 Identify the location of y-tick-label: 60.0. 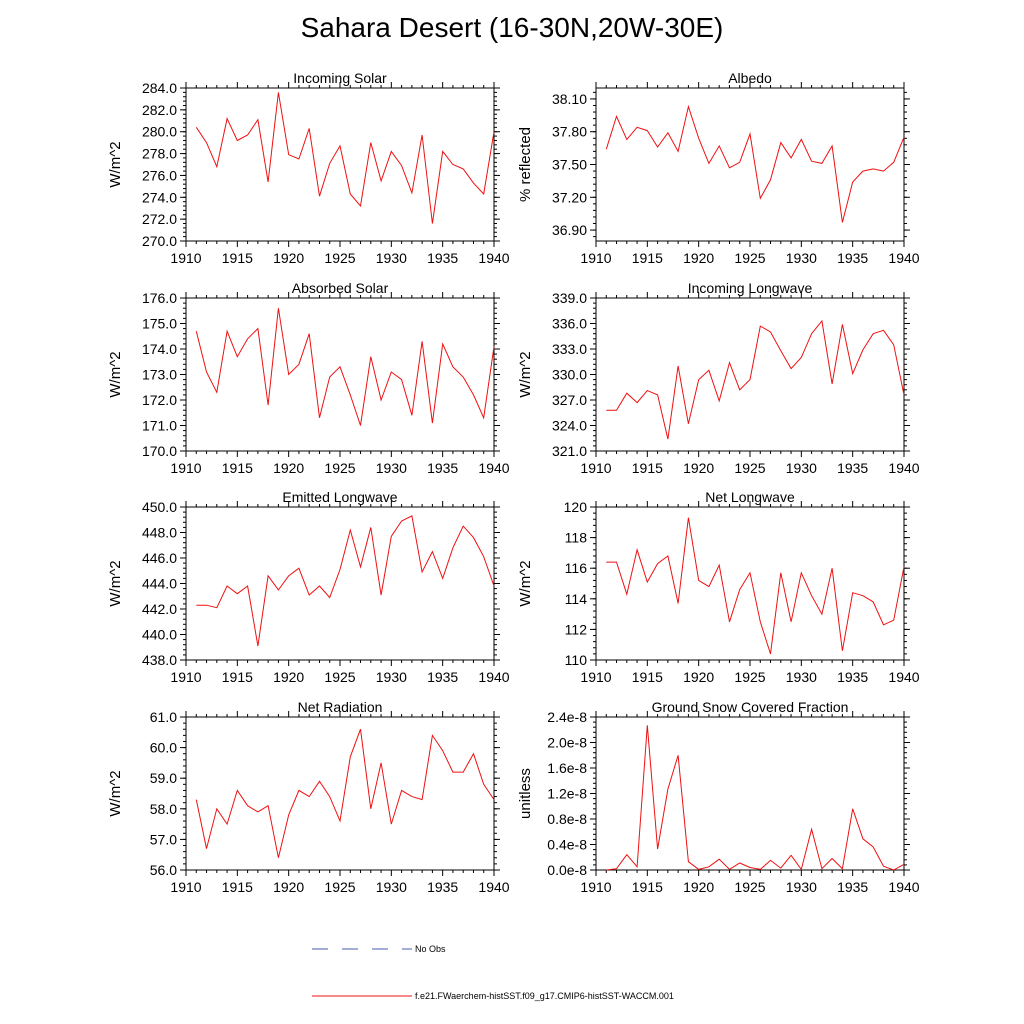
(163, 748).